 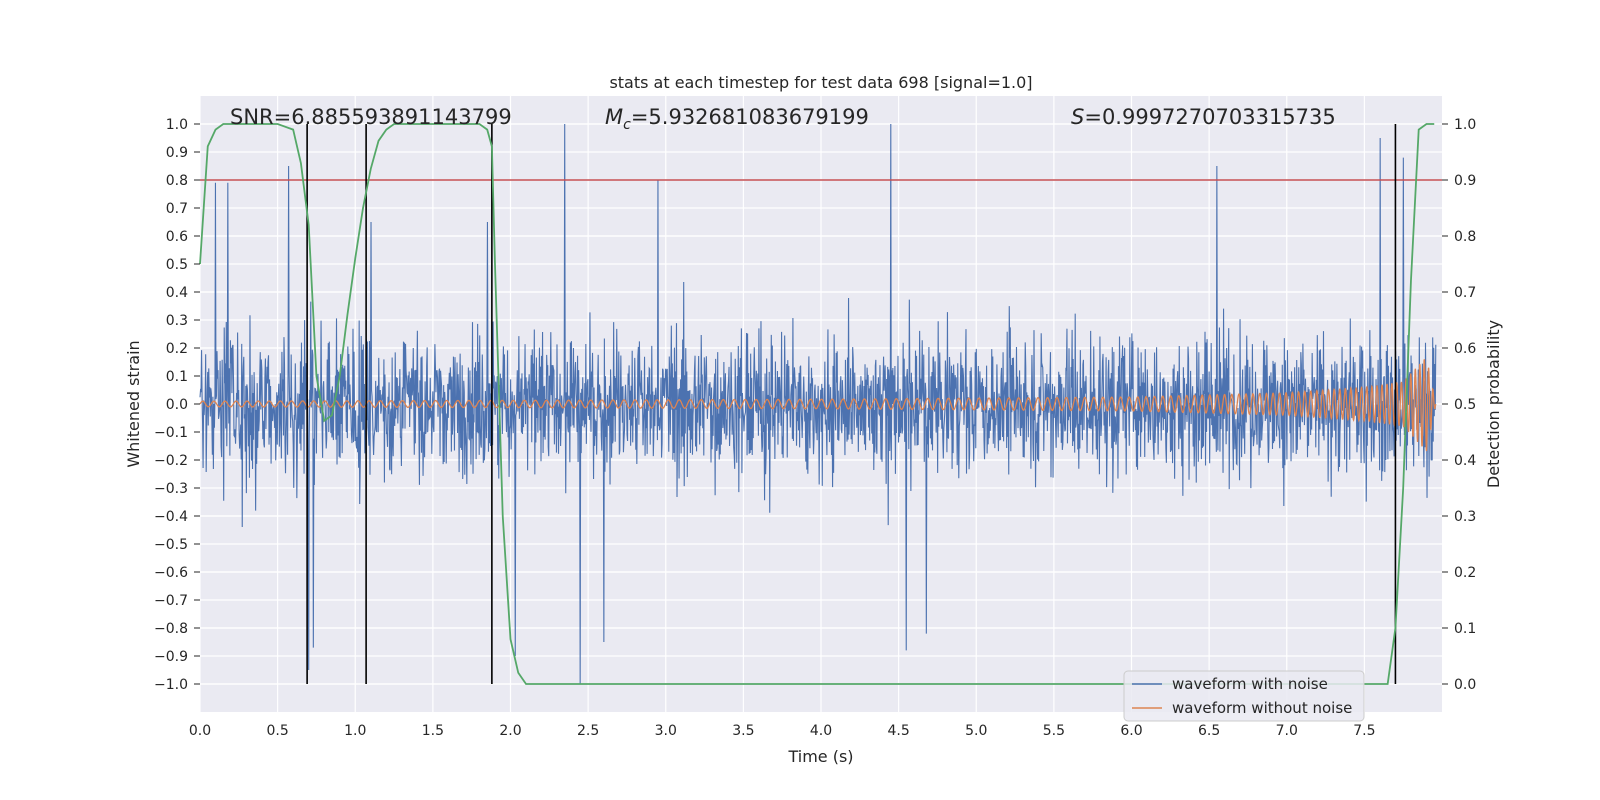 I want to click on y-tick-label: 0.4, so click(x=177, y=293).